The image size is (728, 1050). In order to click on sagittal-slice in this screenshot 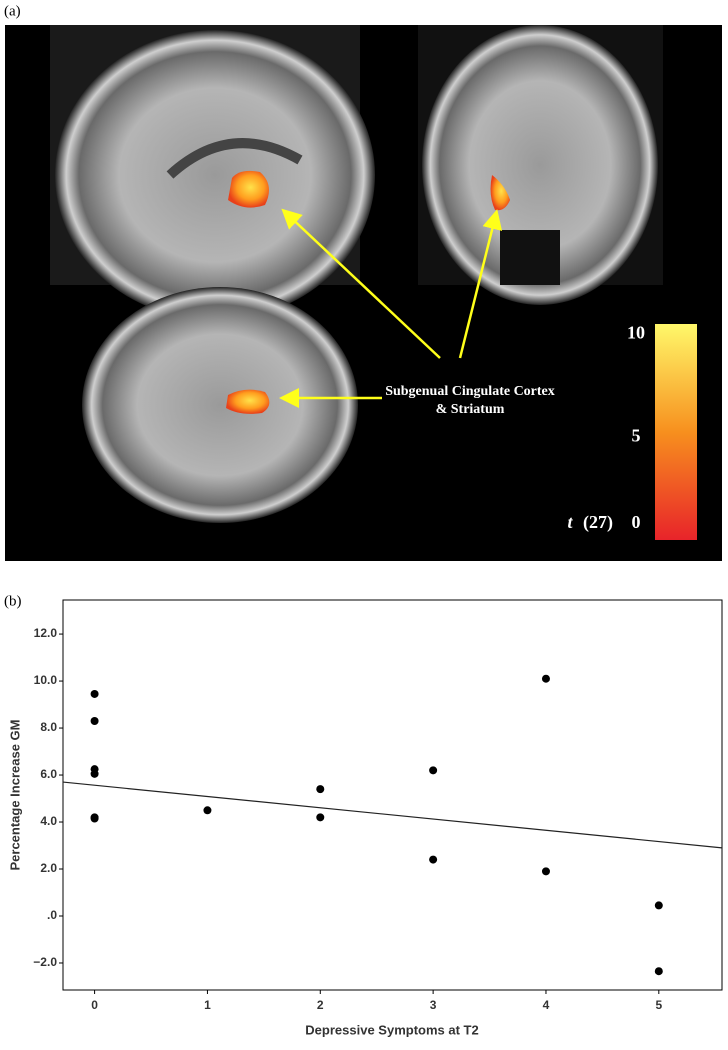, I will do `click(212, 172)`.